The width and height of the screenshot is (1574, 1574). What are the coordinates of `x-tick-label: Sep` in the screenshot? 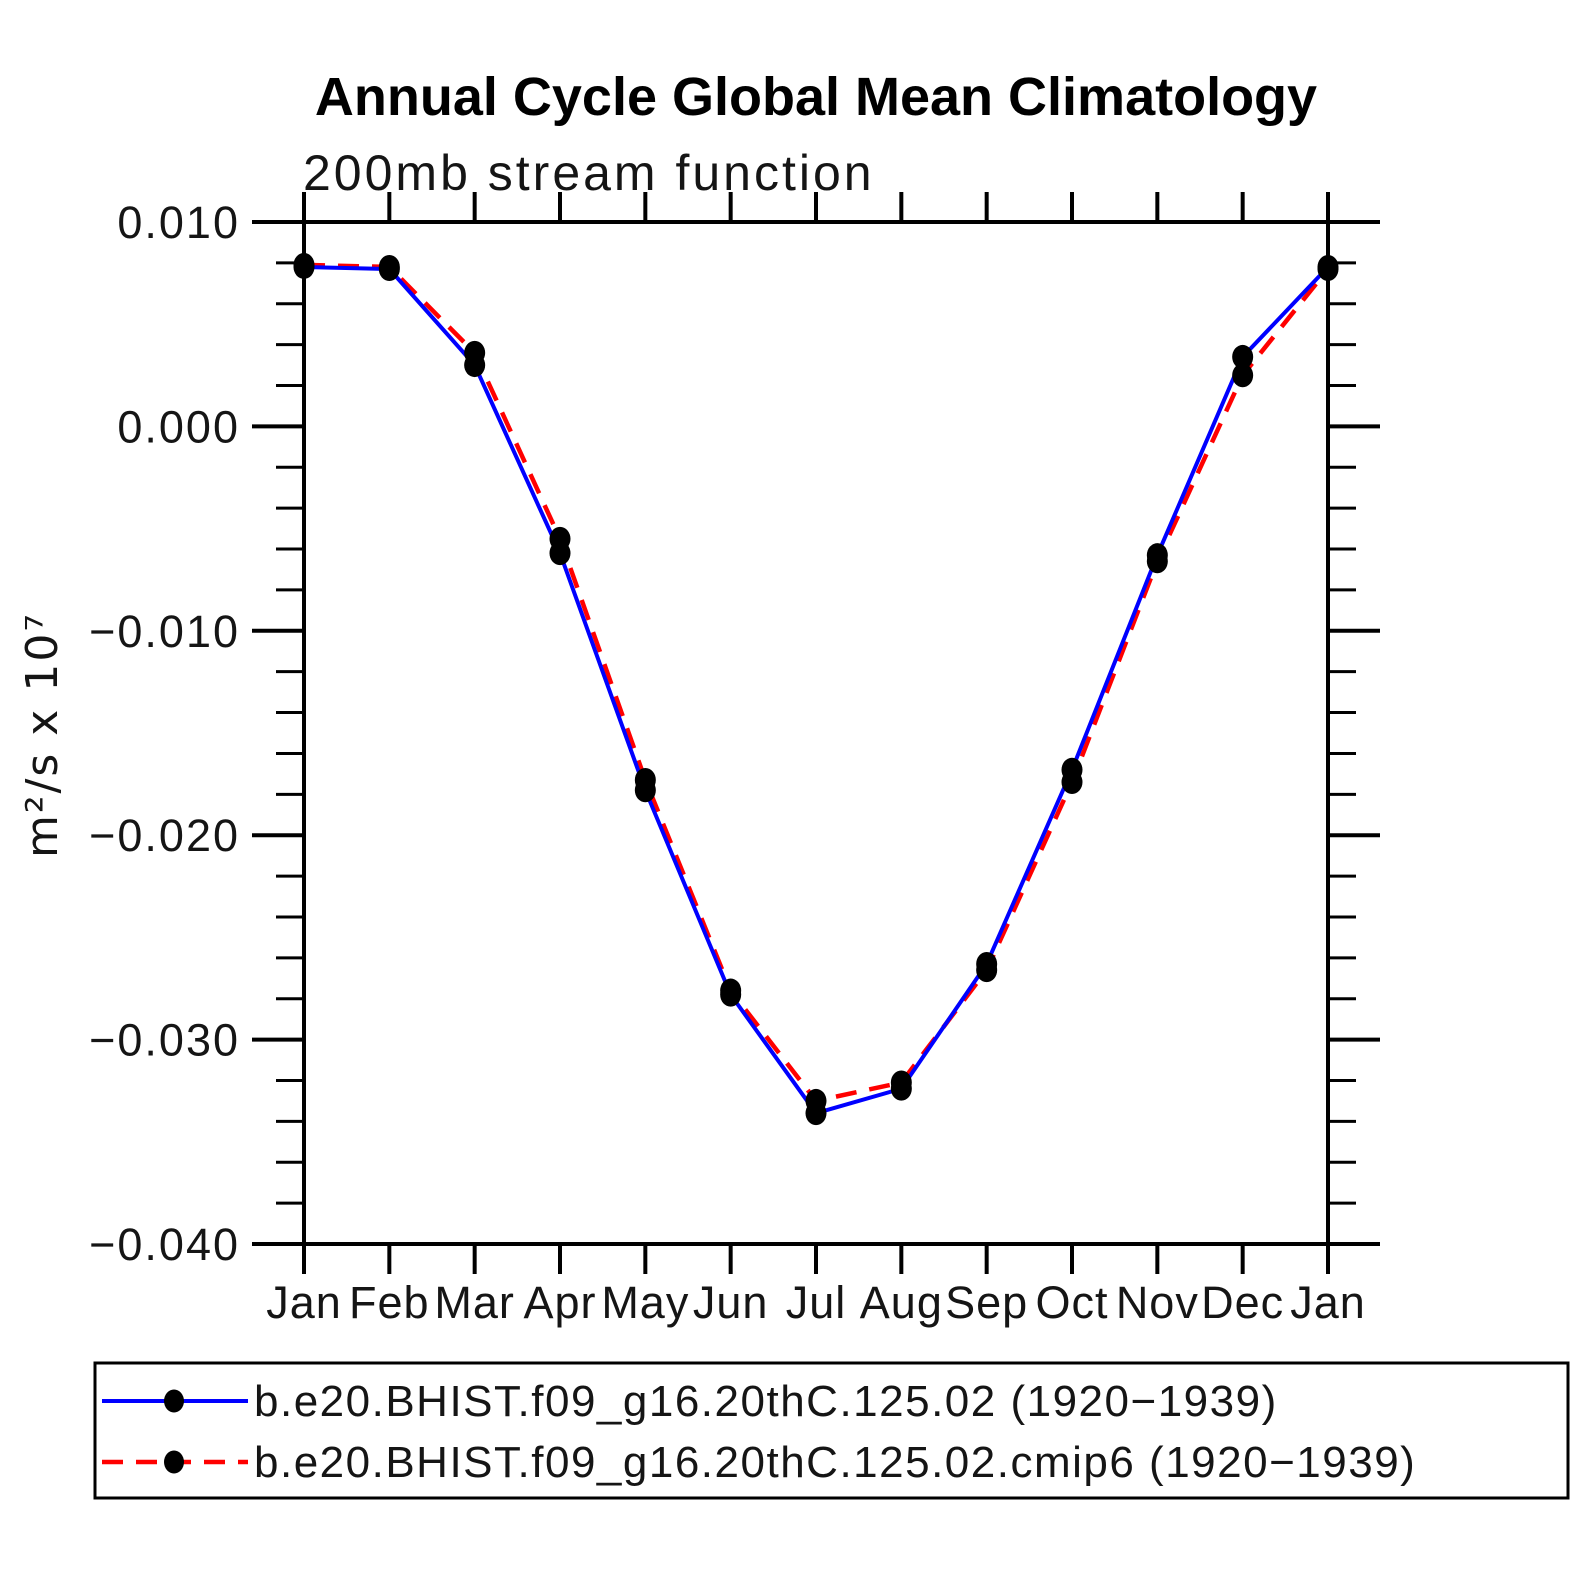 It's located at (986, 1302).